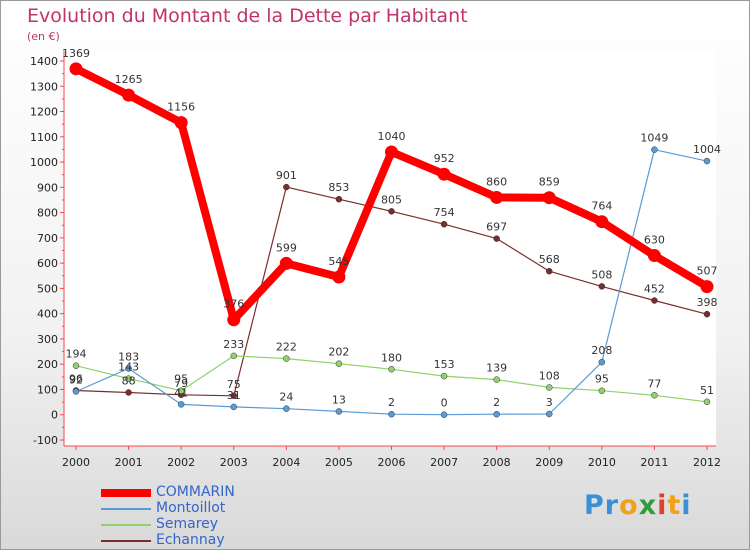 Image resolution: width=750 pixels, height=550 pixels. I want to click on data-label: 208, so click(601, 350).